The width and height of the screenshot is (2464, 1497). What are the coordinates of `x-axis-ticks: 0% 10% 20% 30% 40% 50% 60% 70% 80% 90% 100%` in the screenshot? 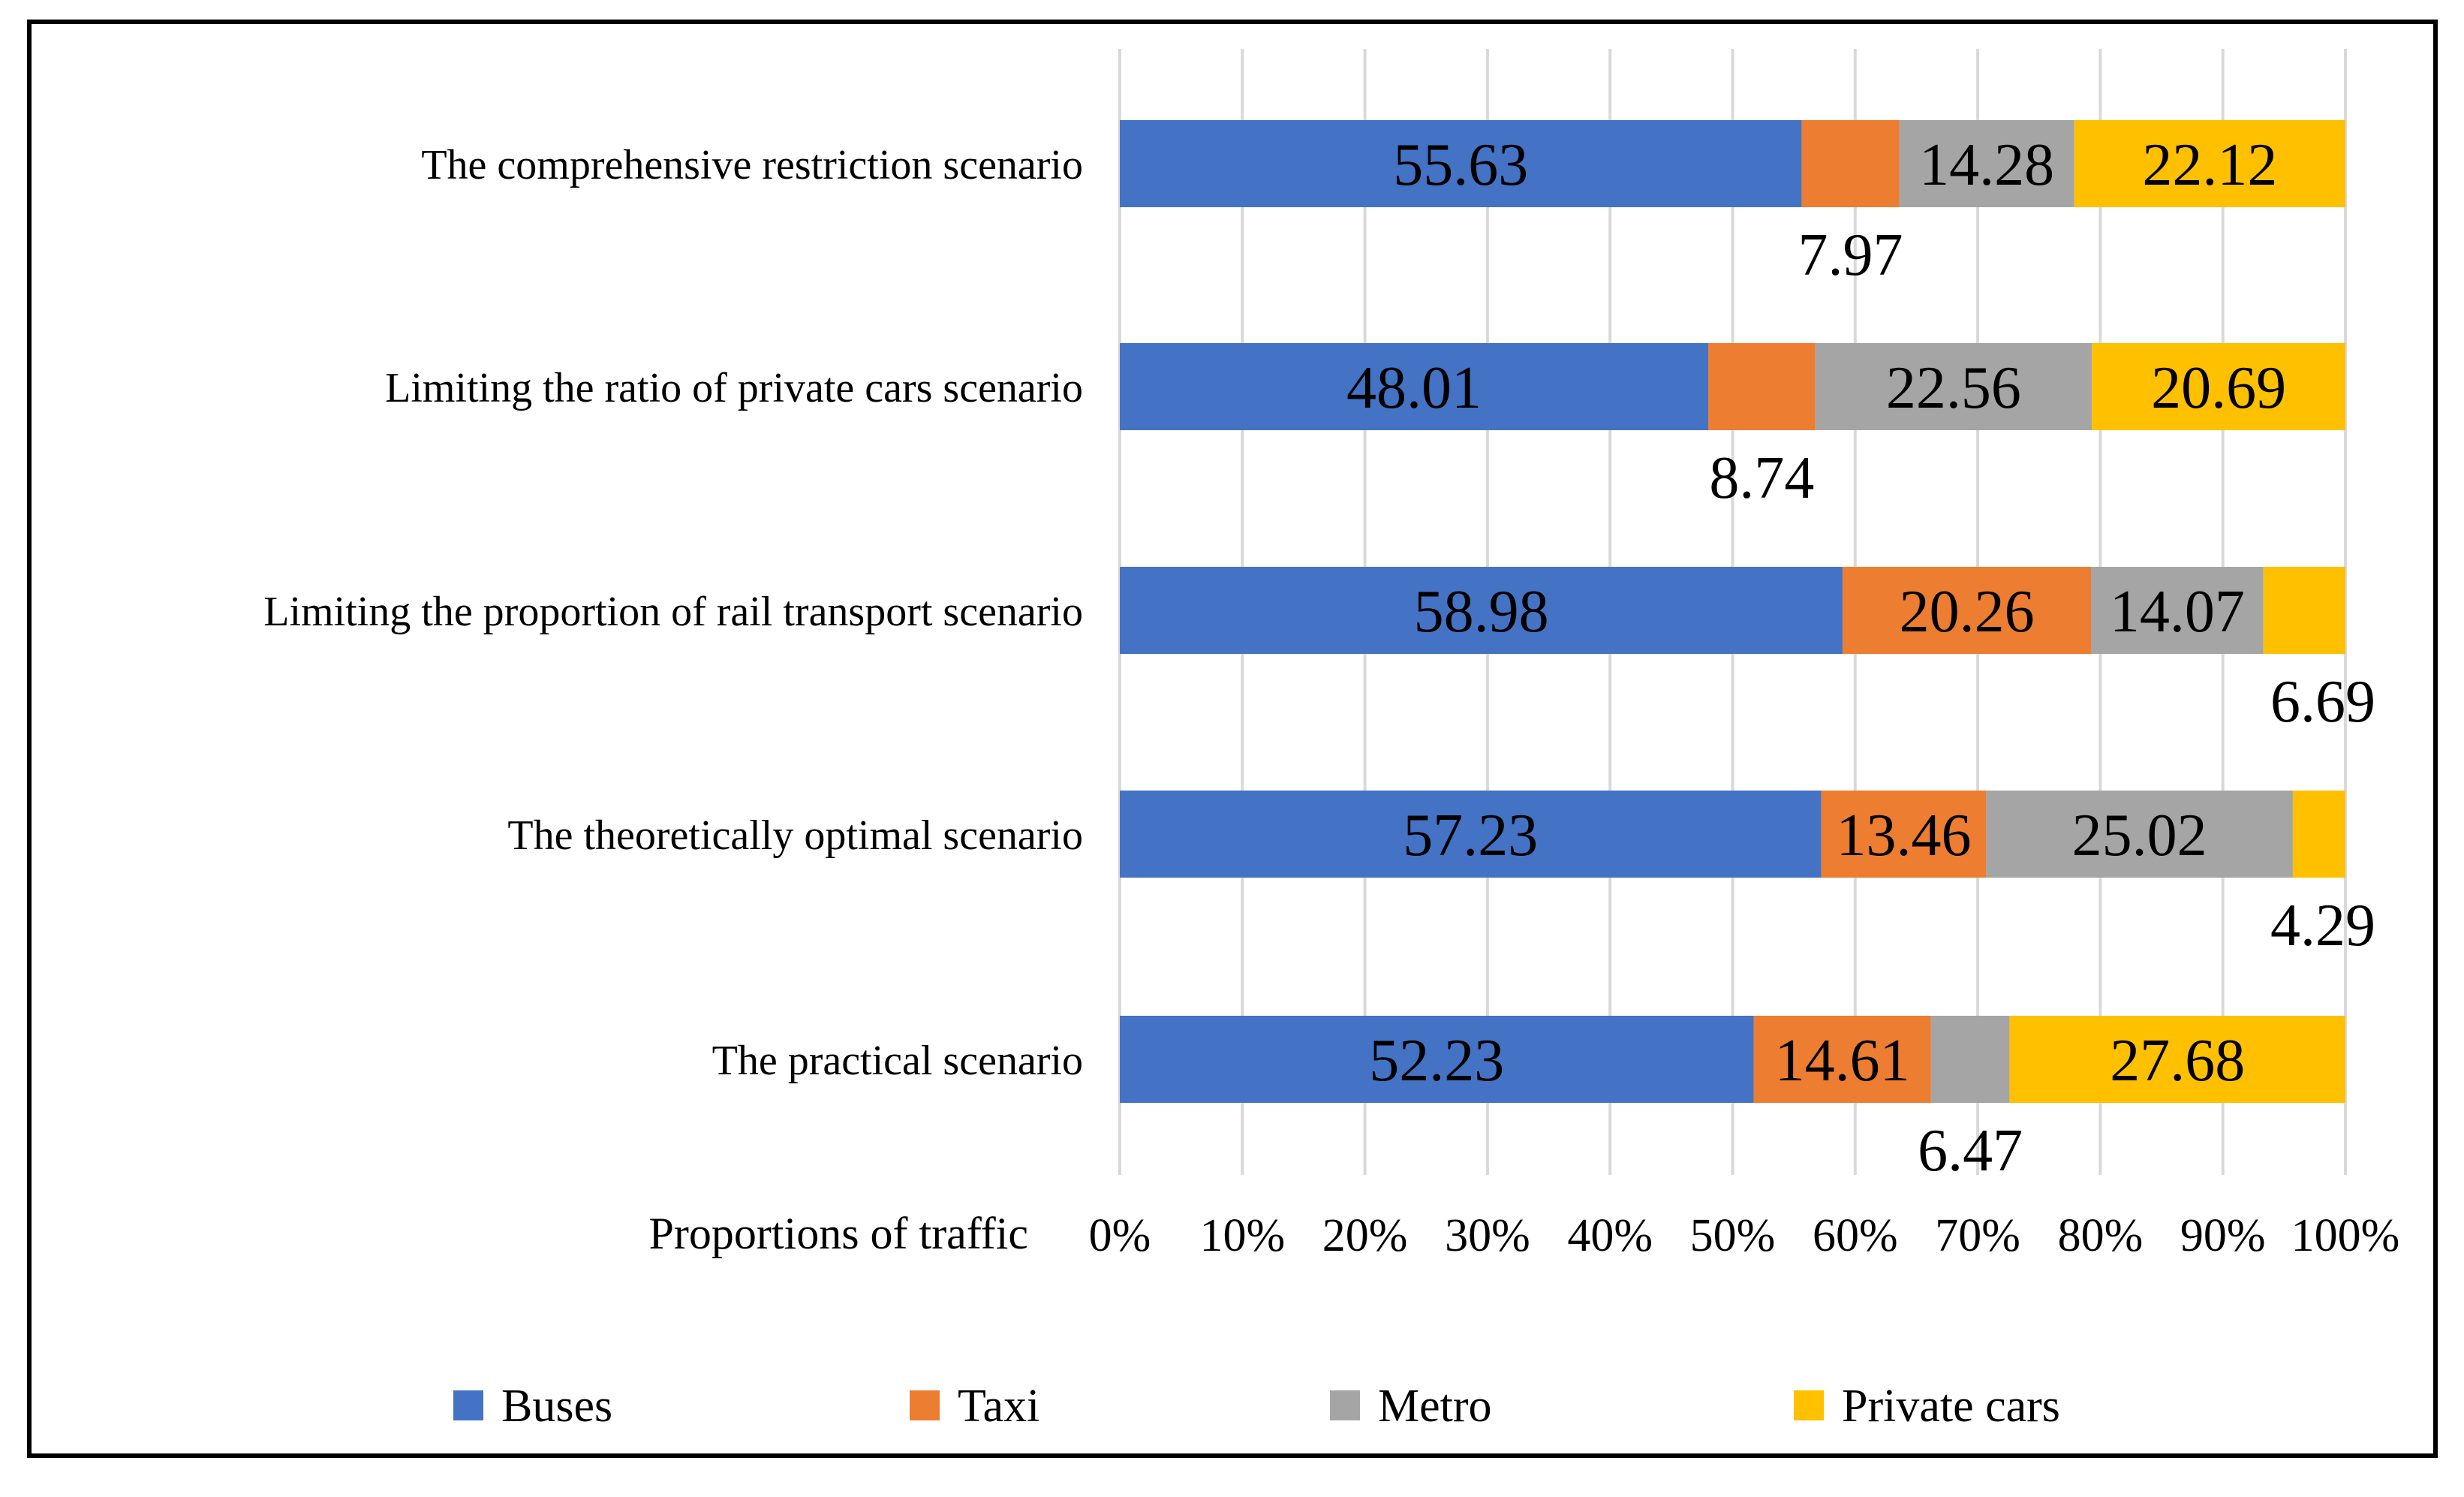 It's located at (1744, 1235).